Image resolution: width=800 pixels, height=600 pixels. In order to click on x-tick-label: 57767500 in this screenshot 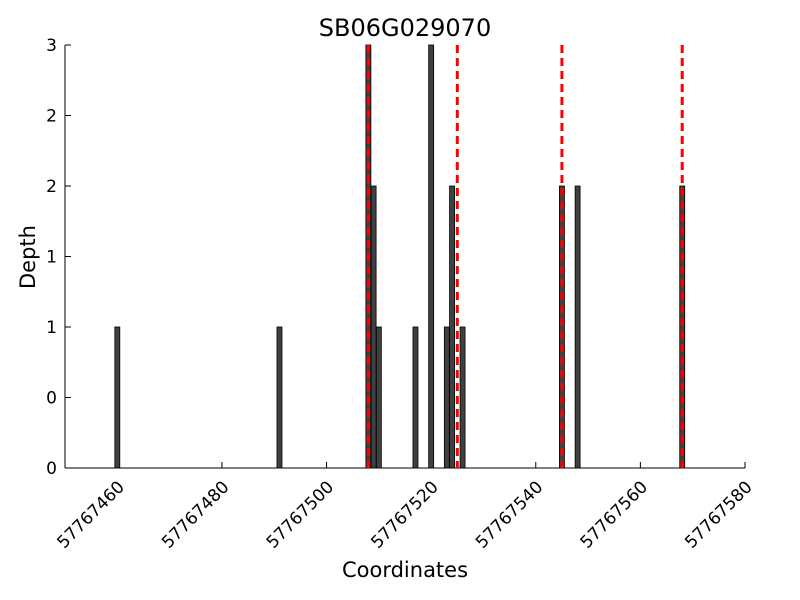, I will do `click(300, 514)`.